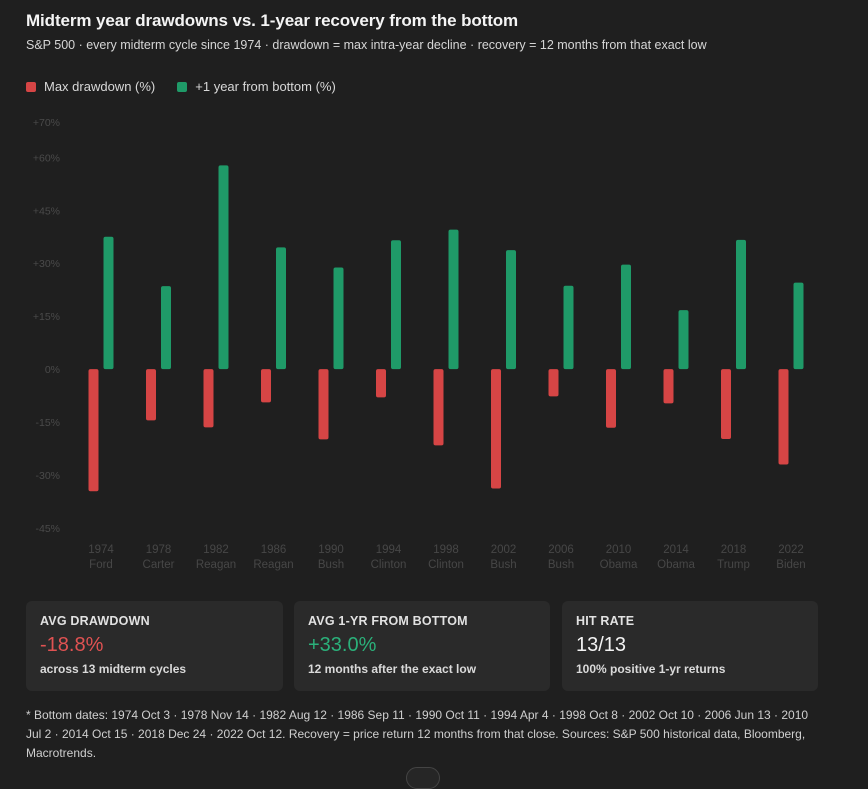 The width and height of the screenshot is (868, 789). Describe the element at coordinates (734, 550) in the screenshot. I see `x-tick-year: 2018` at that location.